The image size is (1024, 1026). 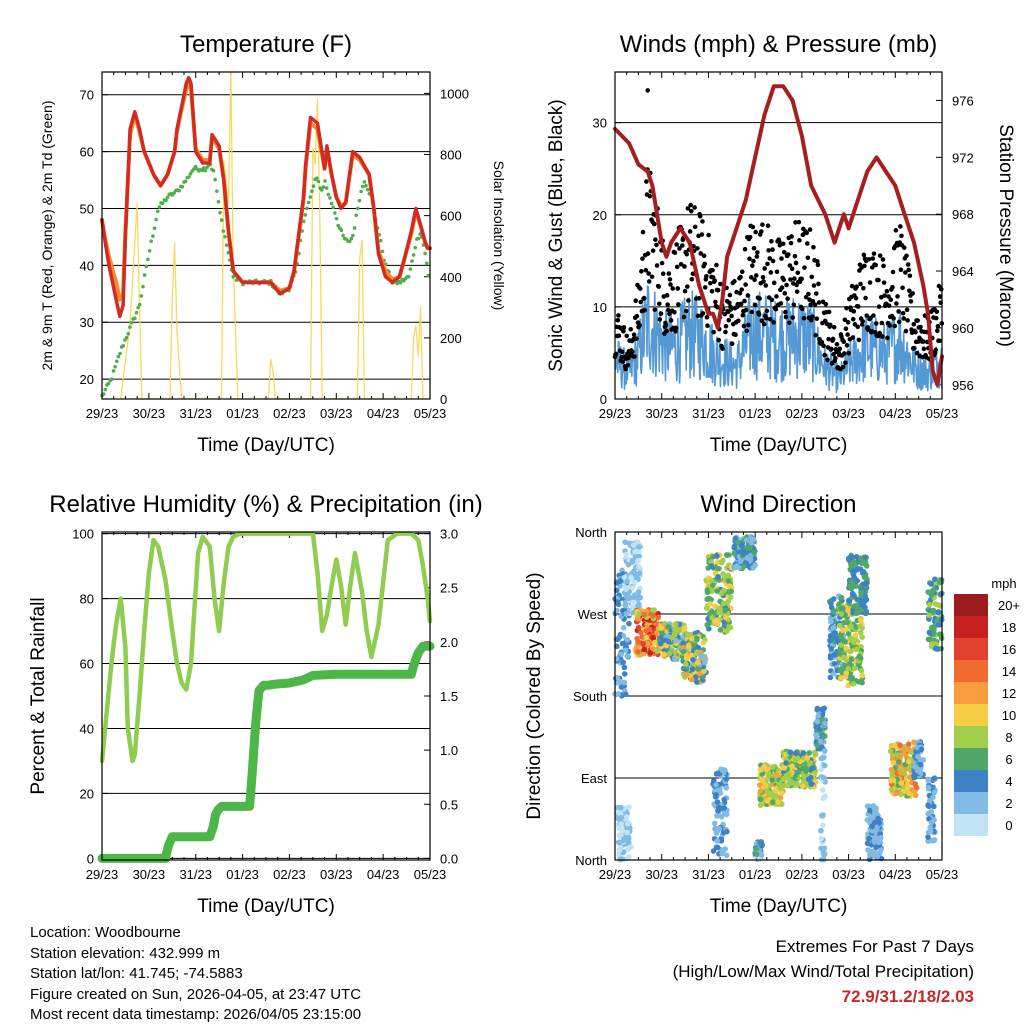 I want to click on colorbar-label: 12, so click(x=1009, y=693).